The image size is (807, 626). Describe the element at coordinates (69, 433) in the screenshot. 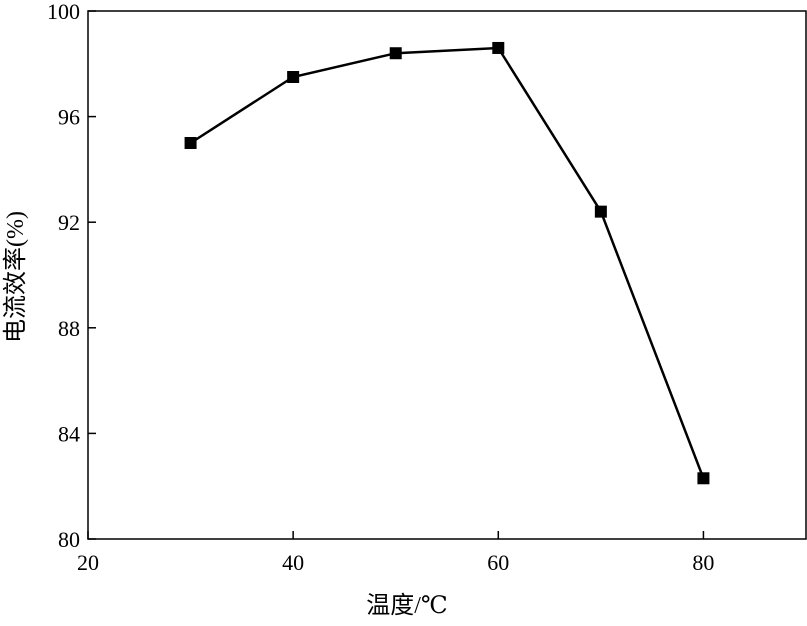

I see `y-tick-label: 84` at that location.